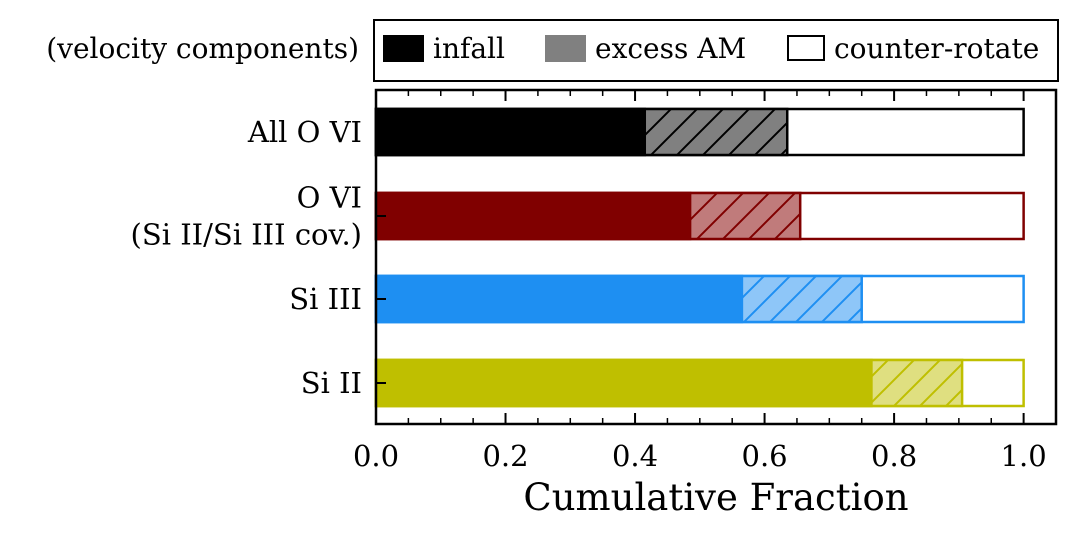 The height and width of the screenshot is (542, 1079). Describe the element at coordinates (376, 456) in the screenshot. I see `x-tick-label: 0.0` at that location.